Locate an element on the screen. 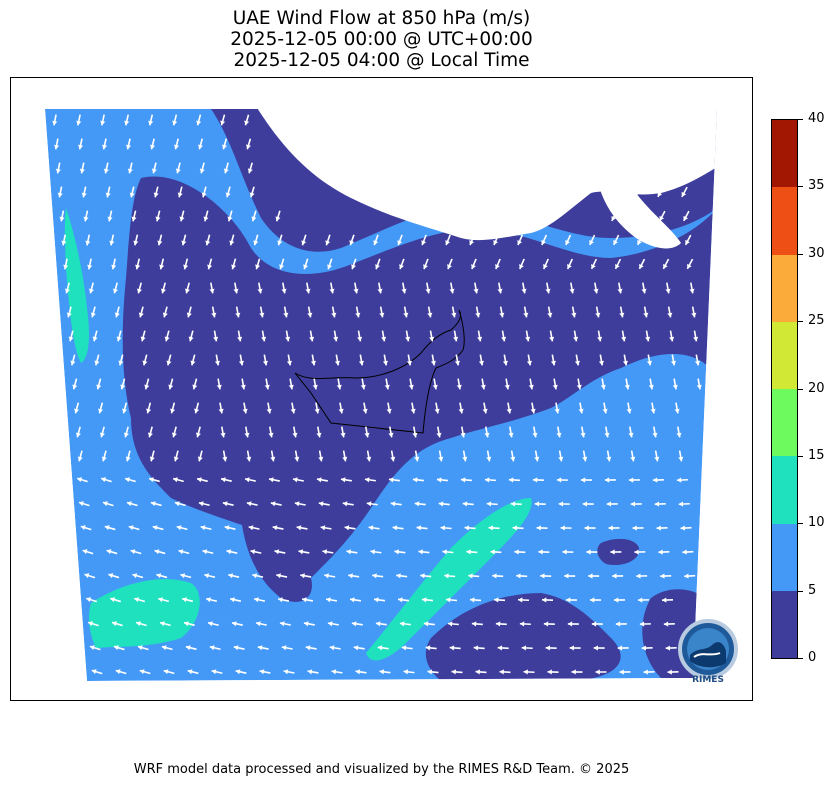  rimes-logo-icon is located at coordinates (708, 649).